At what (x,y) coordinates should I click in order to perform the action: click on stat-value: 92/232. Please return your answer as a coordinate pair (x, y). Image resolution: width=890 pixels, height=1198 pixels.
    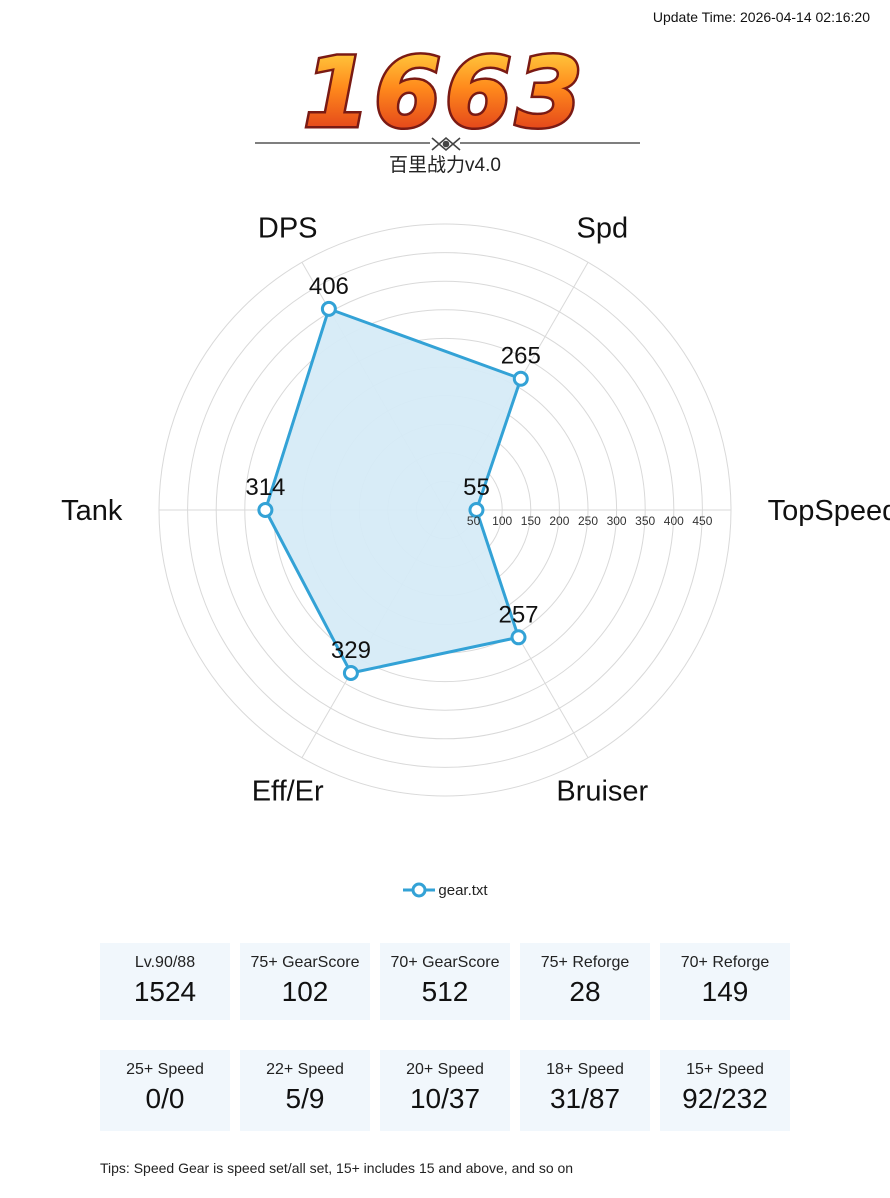
    Looking at the image, I should click on (725, 1098).